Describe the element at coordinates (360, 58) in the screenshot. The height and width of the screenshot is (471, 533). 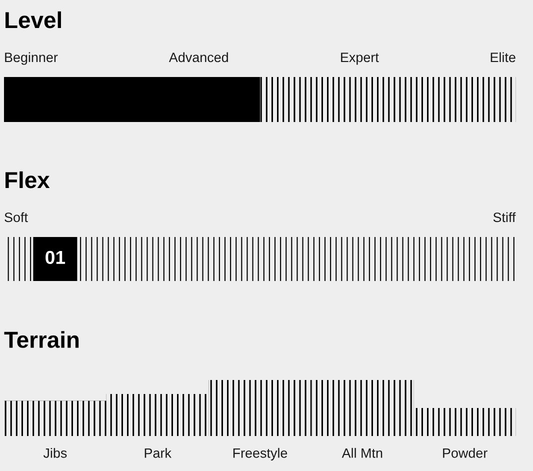
I see `text: Expert` at that location.